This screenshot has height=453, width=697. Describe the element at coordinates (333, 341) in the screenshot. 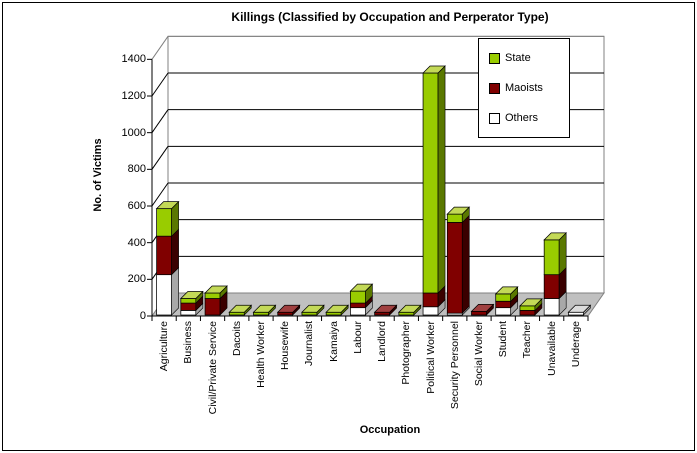

I see `x-category-label: Kamaiya` at that location.